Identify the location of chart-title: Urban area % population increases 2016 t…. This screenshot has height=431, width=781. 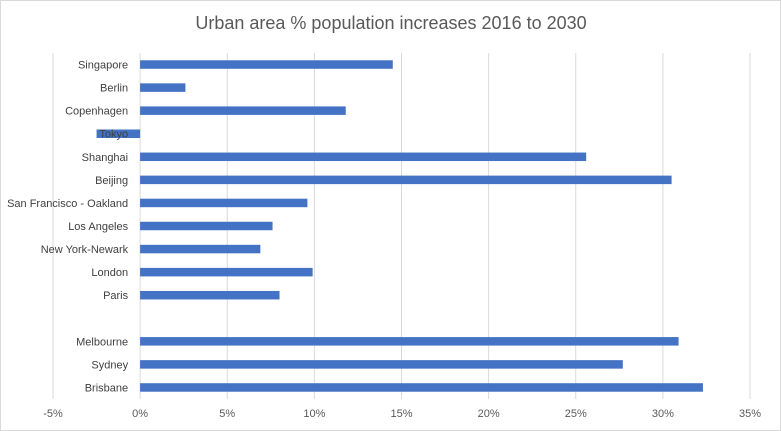
(390, 23).